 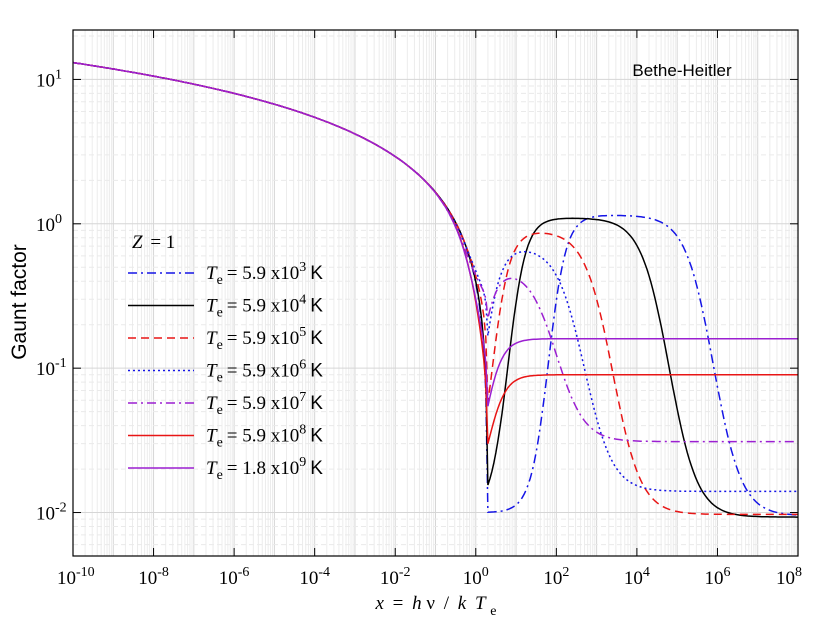 What do you see at coordinates (565, 572) in the screenshot?
I see `x-tick-label-exponent: 2` at bounding box center [565, 572].